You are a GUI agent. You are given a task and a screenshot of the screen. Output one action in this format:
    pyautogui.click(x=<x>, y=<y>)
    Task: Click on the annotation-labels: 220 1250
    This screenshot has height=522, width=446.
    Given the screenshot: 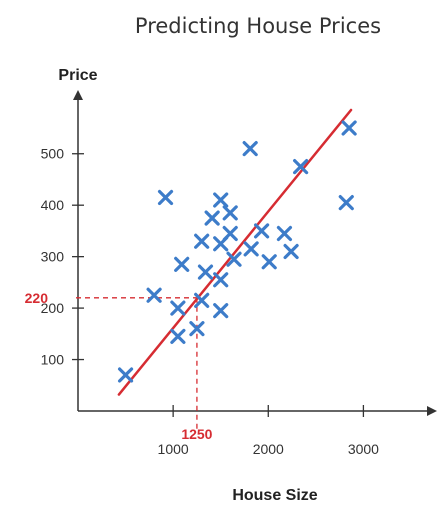 What is the action you would take?
    pyautogui.click(x=119, y=366)
    